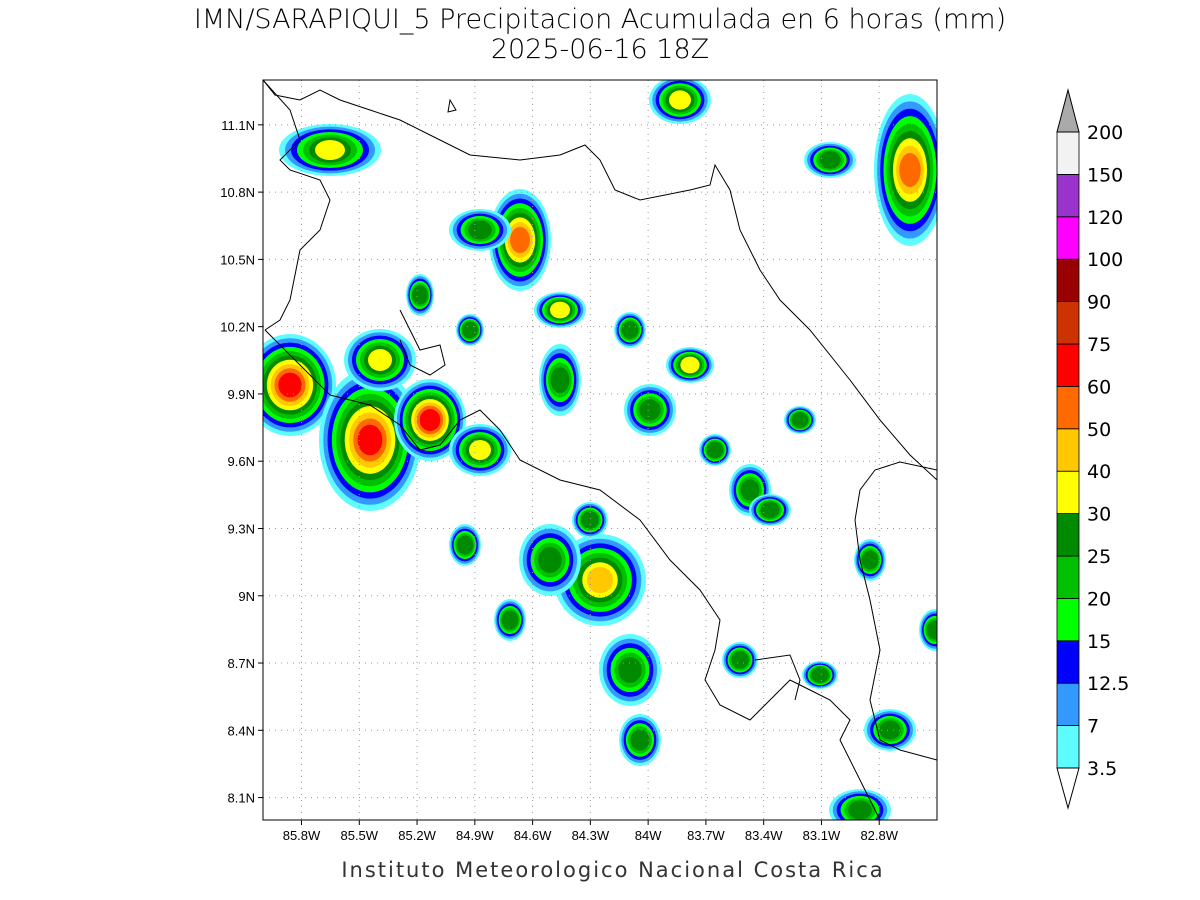 The width and height of the screenshot is (1200, 900). I want to click on chart-subtitle: 2025-06-16 18Z, so click(600, 49).